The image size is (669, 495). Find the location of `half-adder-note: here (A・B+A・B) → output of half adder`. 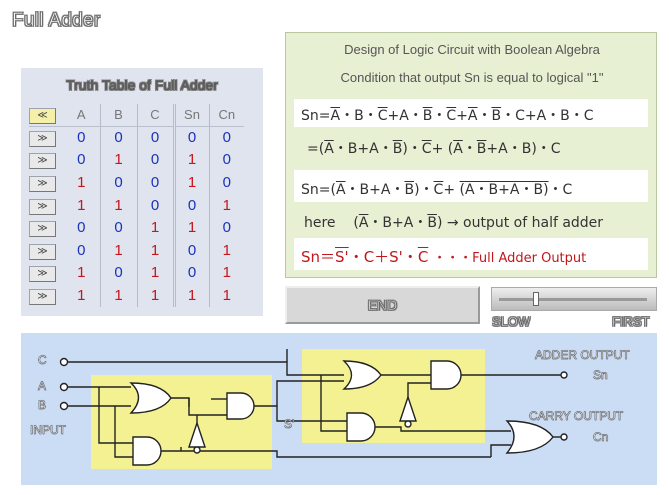

half-adder-note: here (A・B+A・B) → output of half adder is located at coordinates (454, 223).